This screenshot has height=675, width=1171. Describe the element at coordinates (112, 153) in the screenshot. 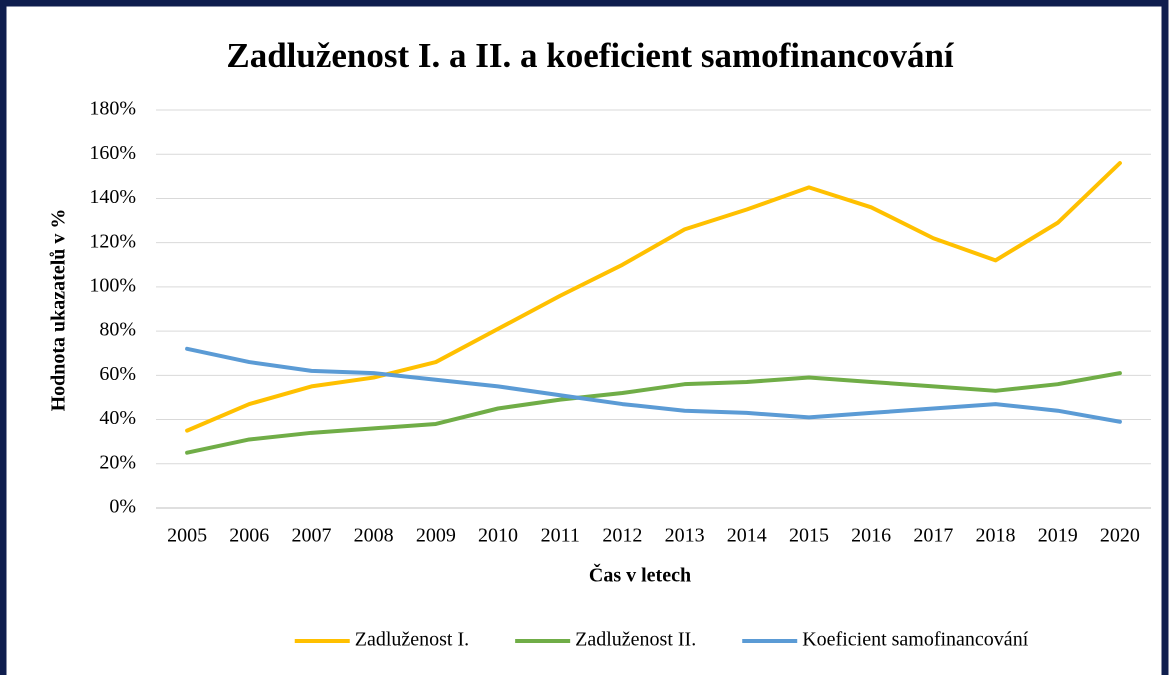

I see `y-tick-label: 160%` at that location.